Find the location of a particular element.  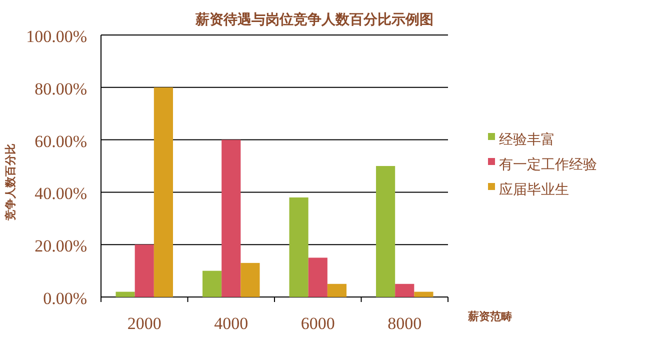

legend-label: 应届毕业生 is located at coordinates (534, 190).